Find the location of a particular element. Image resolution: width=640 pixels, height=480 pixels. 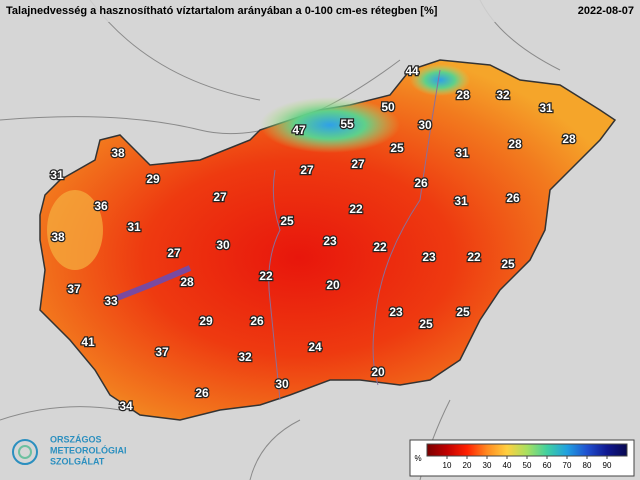

station-value: 50 is located at coordinates (388, 107).